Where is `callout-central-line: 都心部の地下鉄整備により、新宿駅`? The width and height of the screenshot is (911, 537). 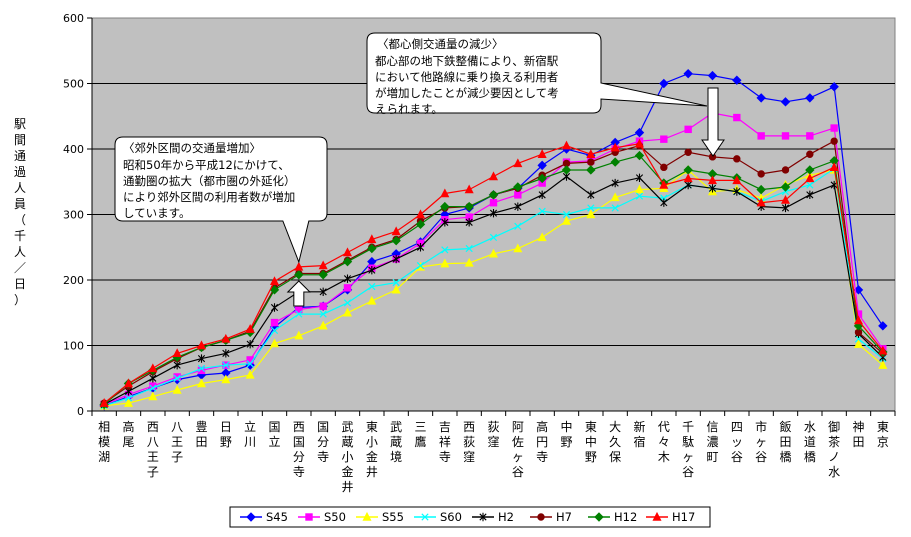 callout-central-line: 都心部の地下鉄整備により、新宿駅 is located at coordinates (467, 61).